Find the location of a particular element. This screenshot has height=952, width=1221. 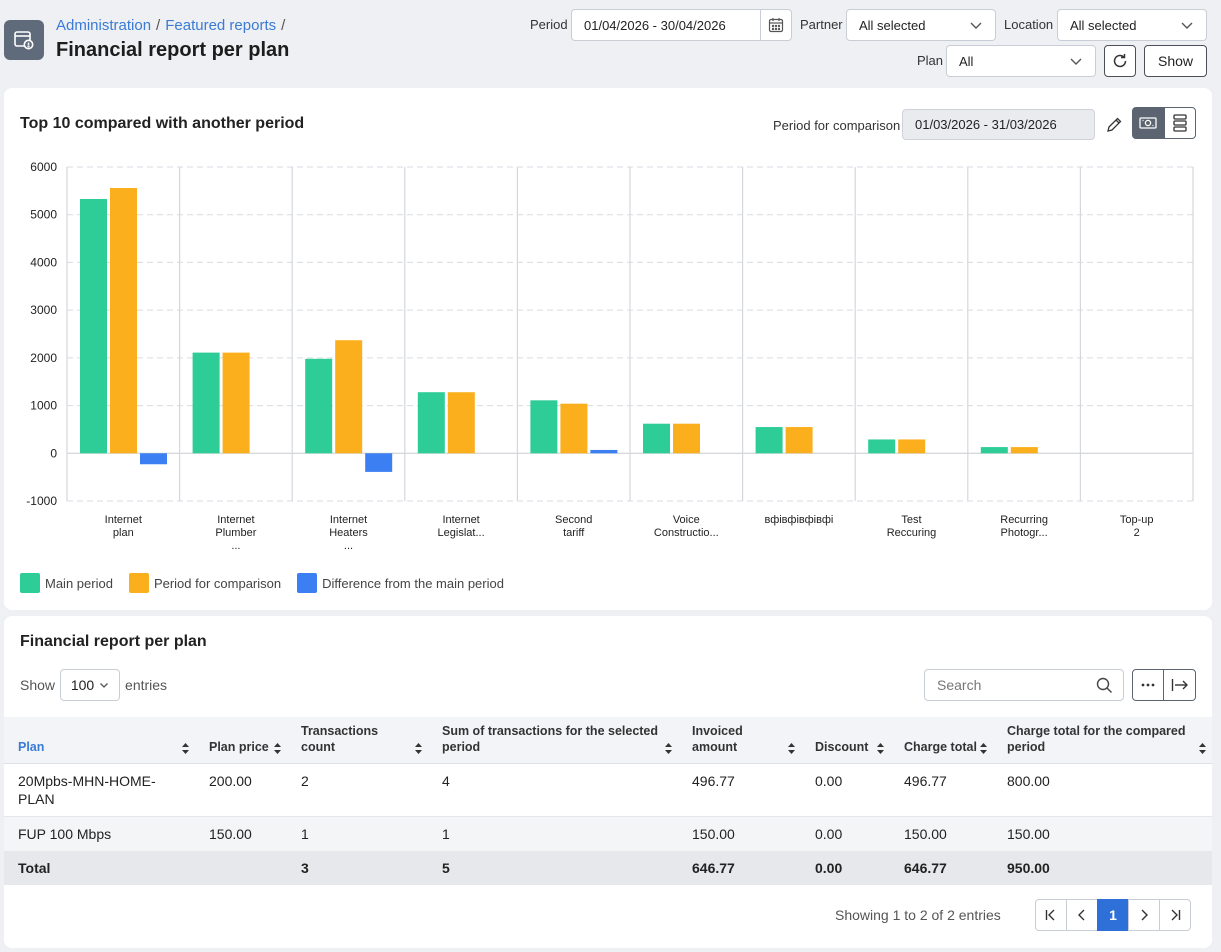

search-input: Search is located at coordinates (1024, 685).